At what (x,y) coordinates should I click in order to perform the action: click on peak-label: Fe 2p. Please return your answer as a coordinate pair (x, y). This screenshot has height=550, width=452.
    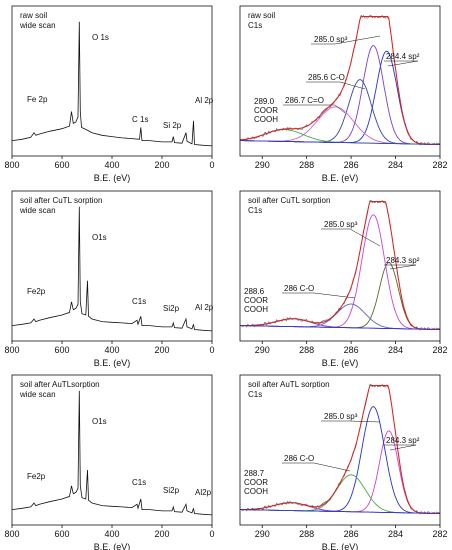
    Looking at the image, I should click on (37, 99).